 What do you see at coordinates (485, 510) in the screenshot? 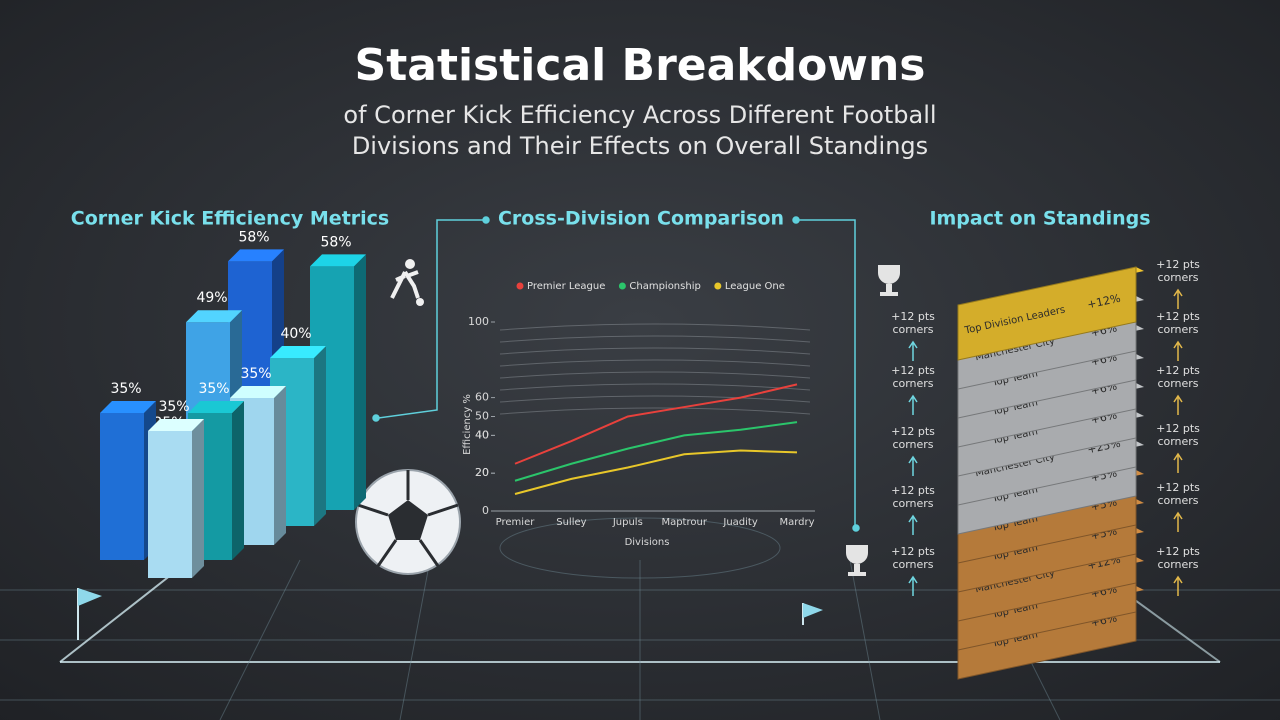
I see `y-tick-label: 0` at bounding box center [485, 510].